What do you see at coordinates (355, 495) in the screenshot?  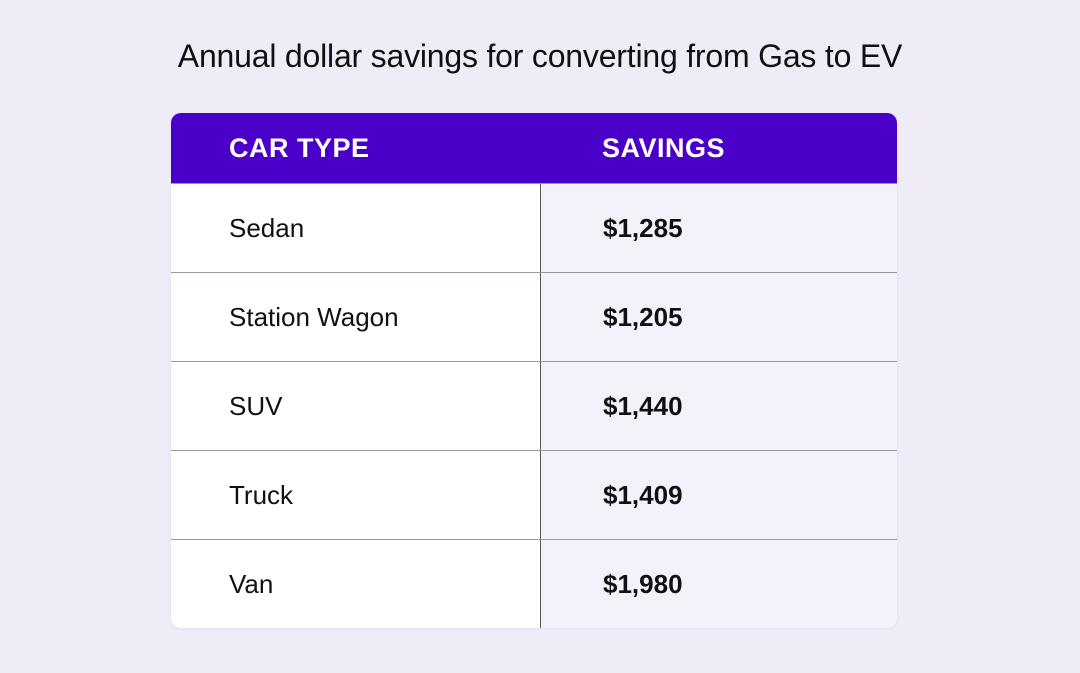 I see `car-type-cell: Truck` at bounding box center [355, 495].